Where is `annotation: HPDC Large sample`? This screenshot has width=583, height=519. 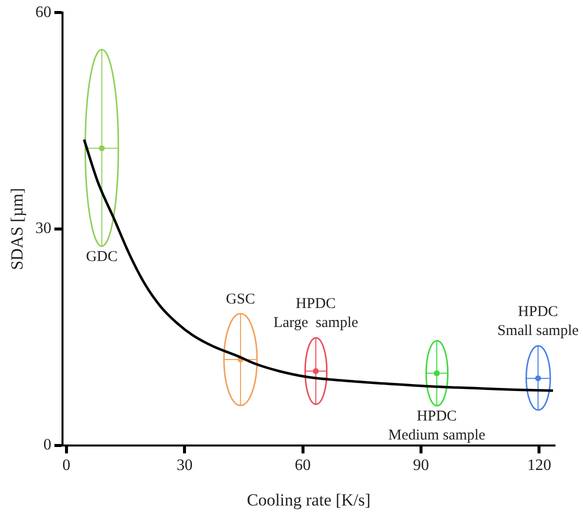 annotation: HPDC Large sample is located at coordinates (315, 313).